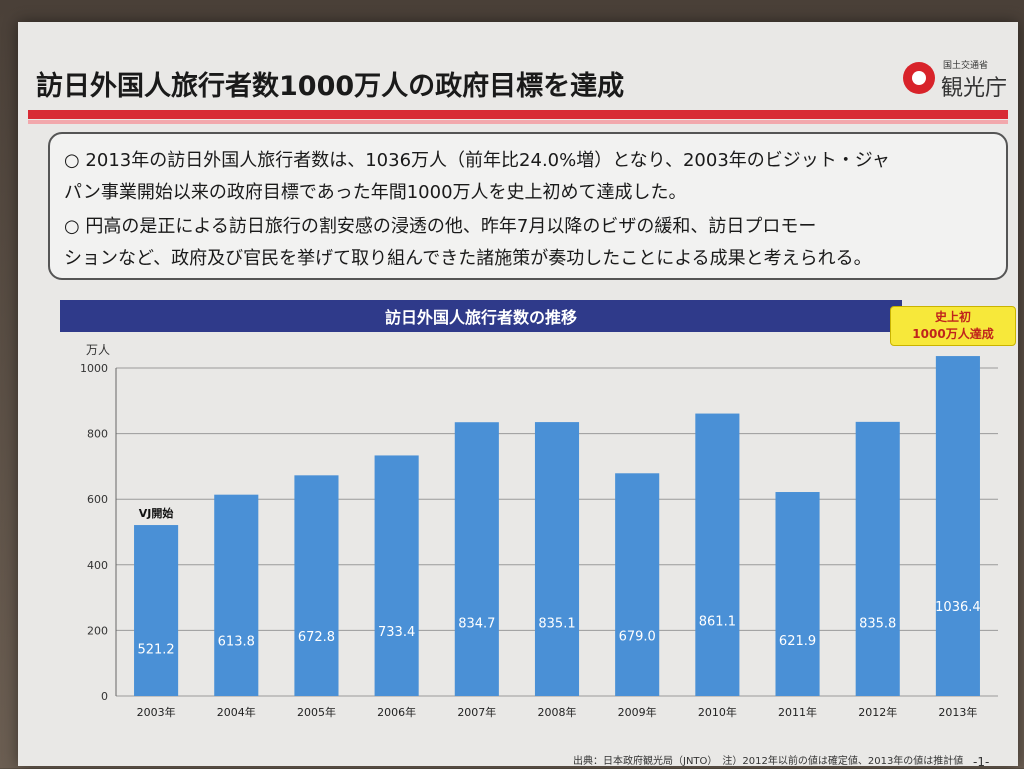  Describe the element at coordinates (966, 66) in the screenshot. I see `logo-ministry-text: 国土交通省` at that location.